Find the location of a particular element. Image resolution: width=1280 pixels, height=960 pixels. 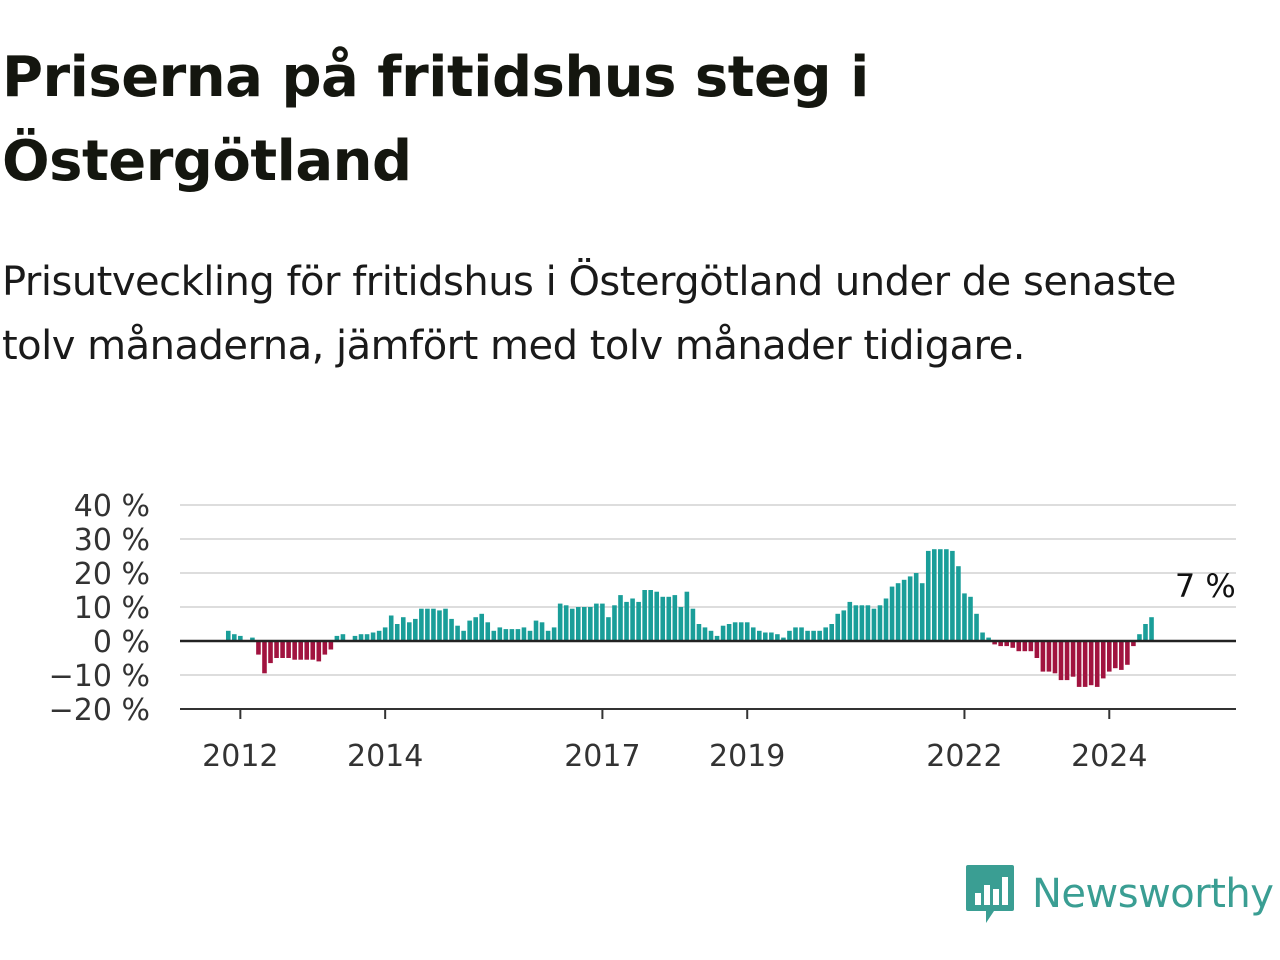

y-tick-label: 30 % is located at coordinates (112, 540).